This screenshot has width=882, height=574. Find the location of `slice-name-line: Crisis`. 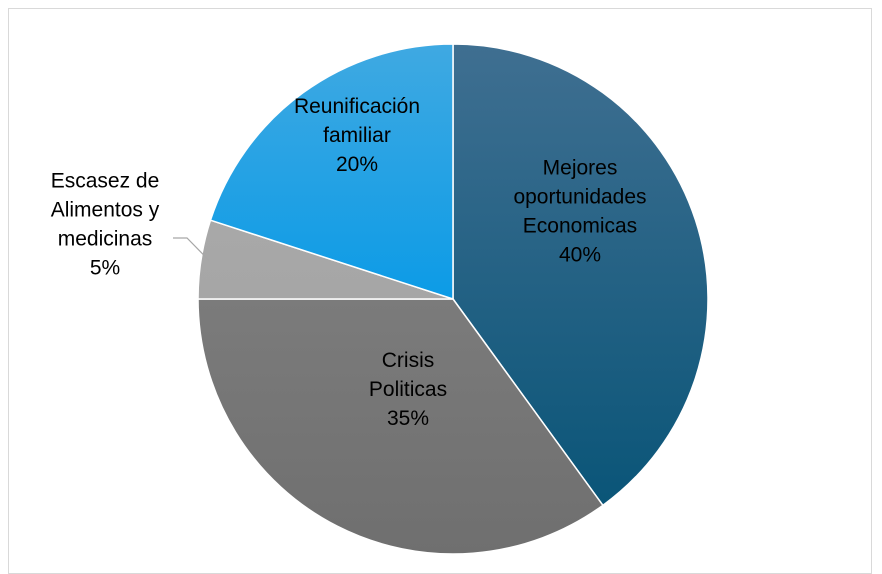

slice-name-line: Crisis is located at coordinates (408, 360).